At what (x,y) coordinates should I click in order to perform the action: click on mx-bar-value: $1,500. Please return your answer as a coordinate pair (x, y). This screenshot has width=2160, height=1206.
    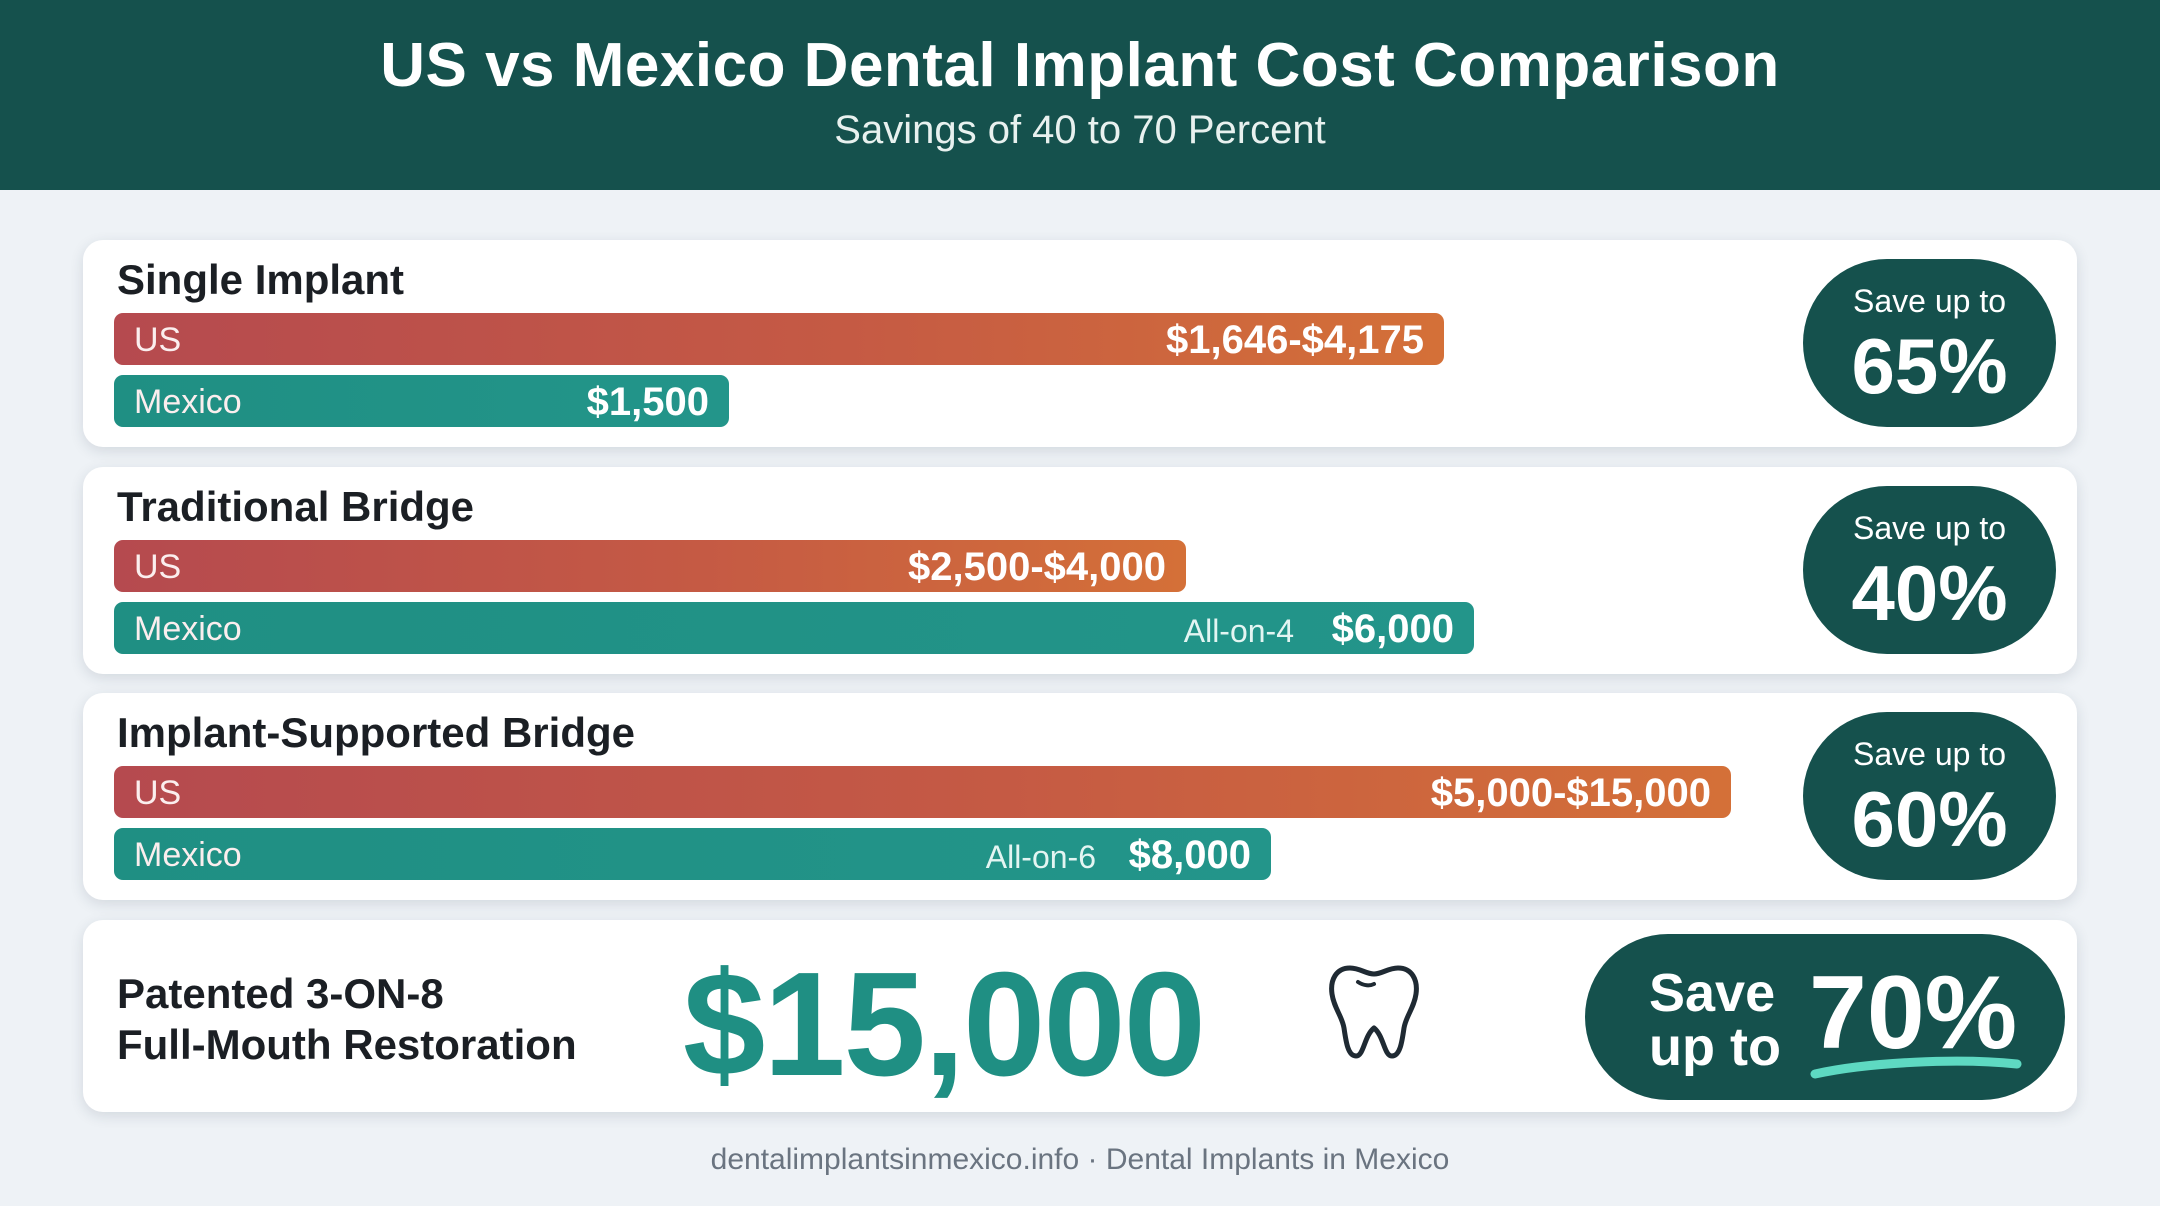
    Looking at the image, I should click on (647, 402).